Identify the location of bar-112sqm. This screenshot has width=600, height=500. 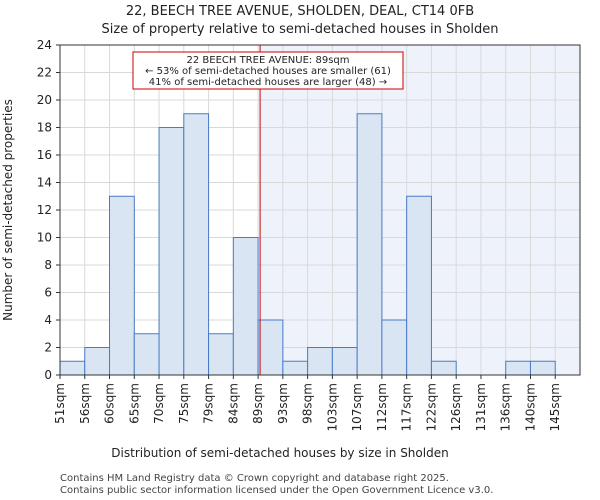
(394, 347).